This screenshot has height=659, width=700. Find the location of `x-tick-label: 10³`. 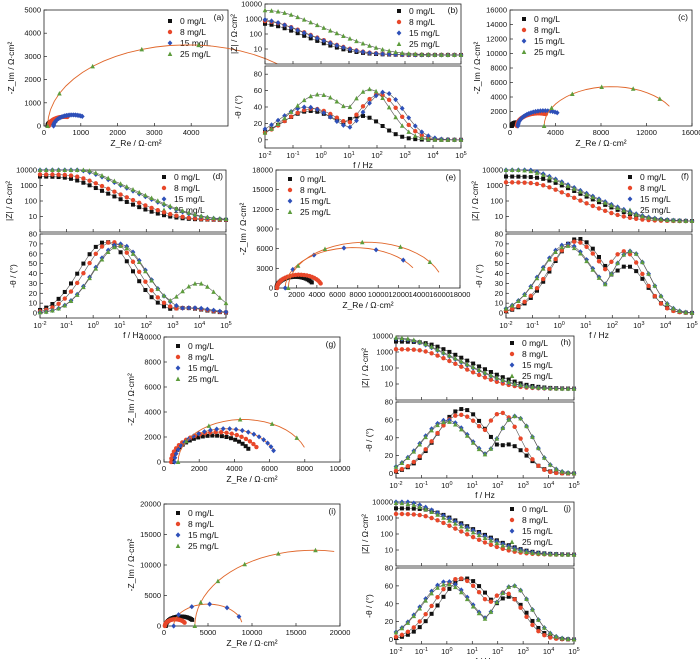

x-tick-label: 10³ is located at coordinates (404, 155).